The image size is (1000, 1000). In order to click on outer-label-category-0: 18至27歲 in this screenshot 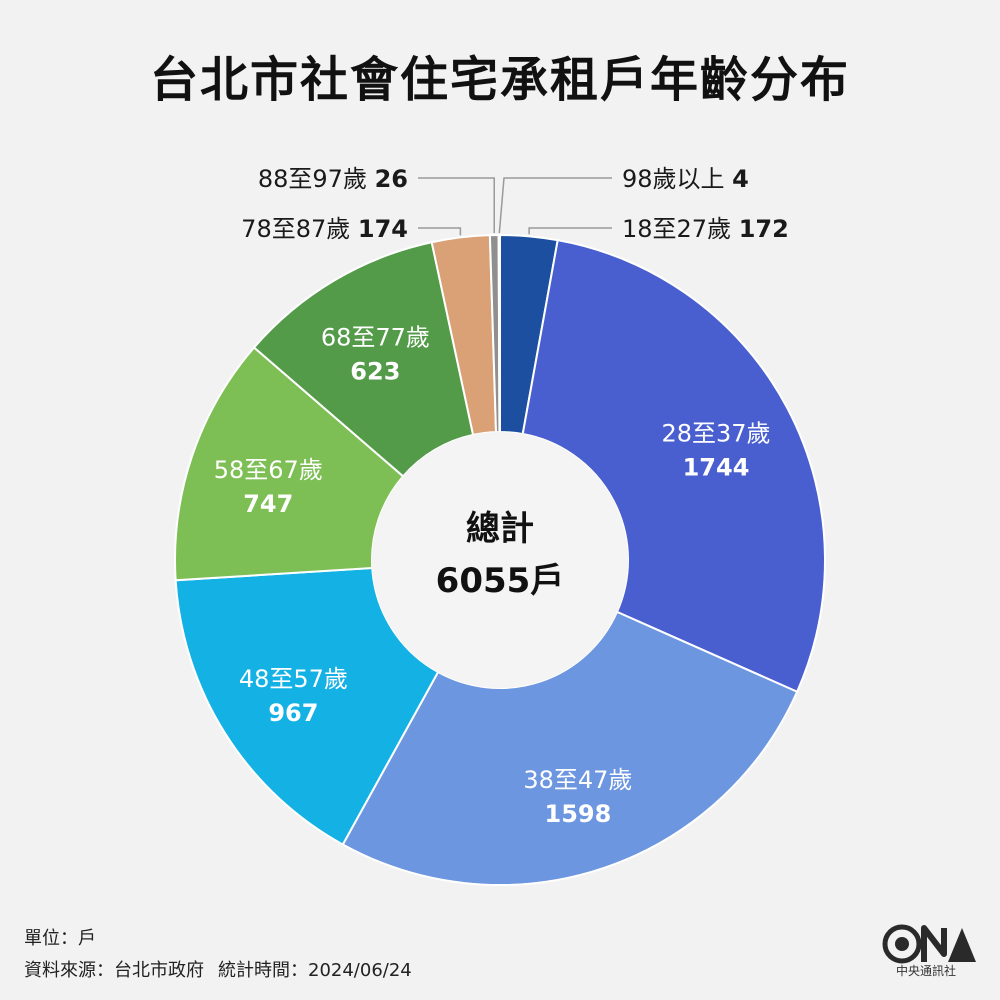, I will do `click(680, 229)`.